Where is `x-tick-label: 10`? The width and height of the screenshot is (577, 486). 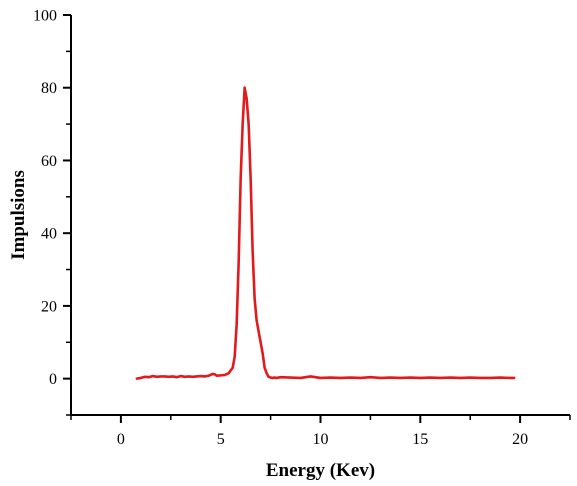 x-tick-label: 10 is located at coordinates (321, 439).